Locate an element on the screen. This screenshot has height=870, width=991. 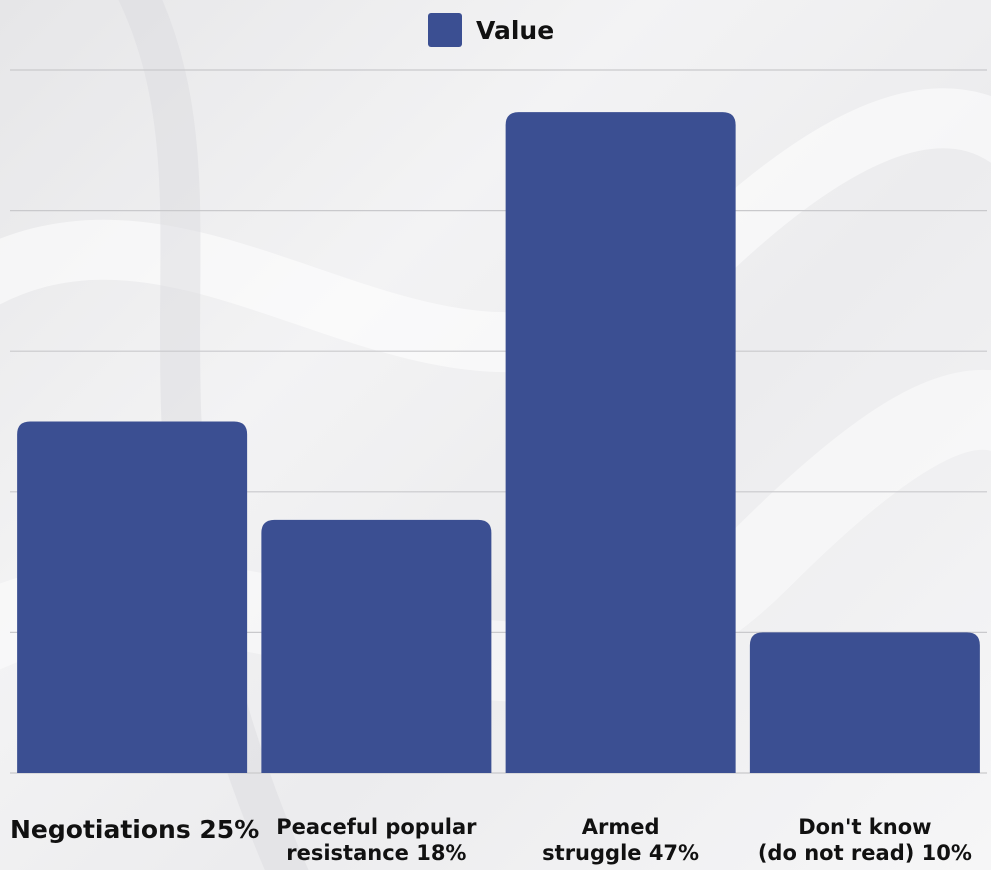
bar-negotiations is located at coordinates (132, 597).